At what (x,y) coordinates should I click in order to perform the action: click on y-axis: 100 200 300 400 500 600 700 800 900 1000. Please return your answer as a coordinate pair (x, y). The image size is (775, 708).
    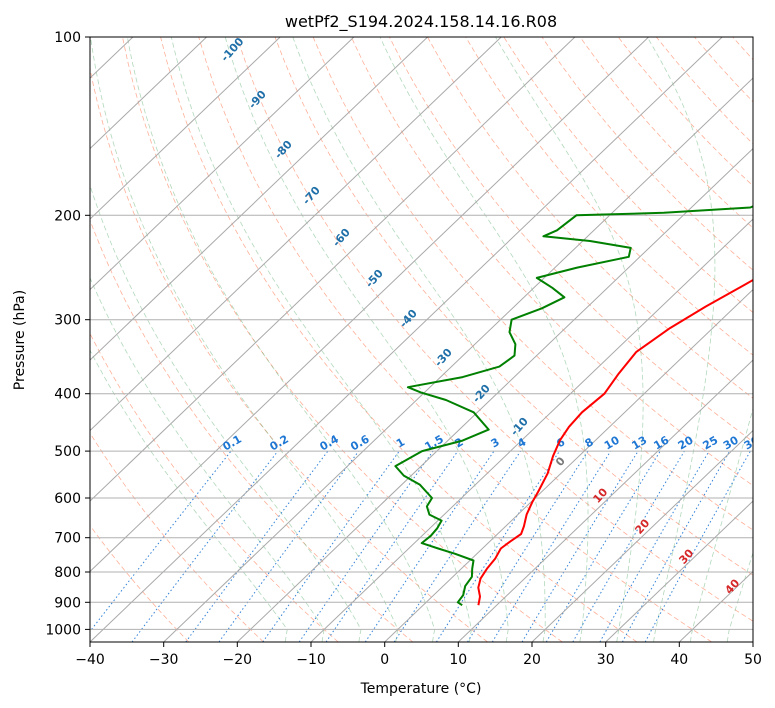
    Looking at the image, I should click on (67, 334).